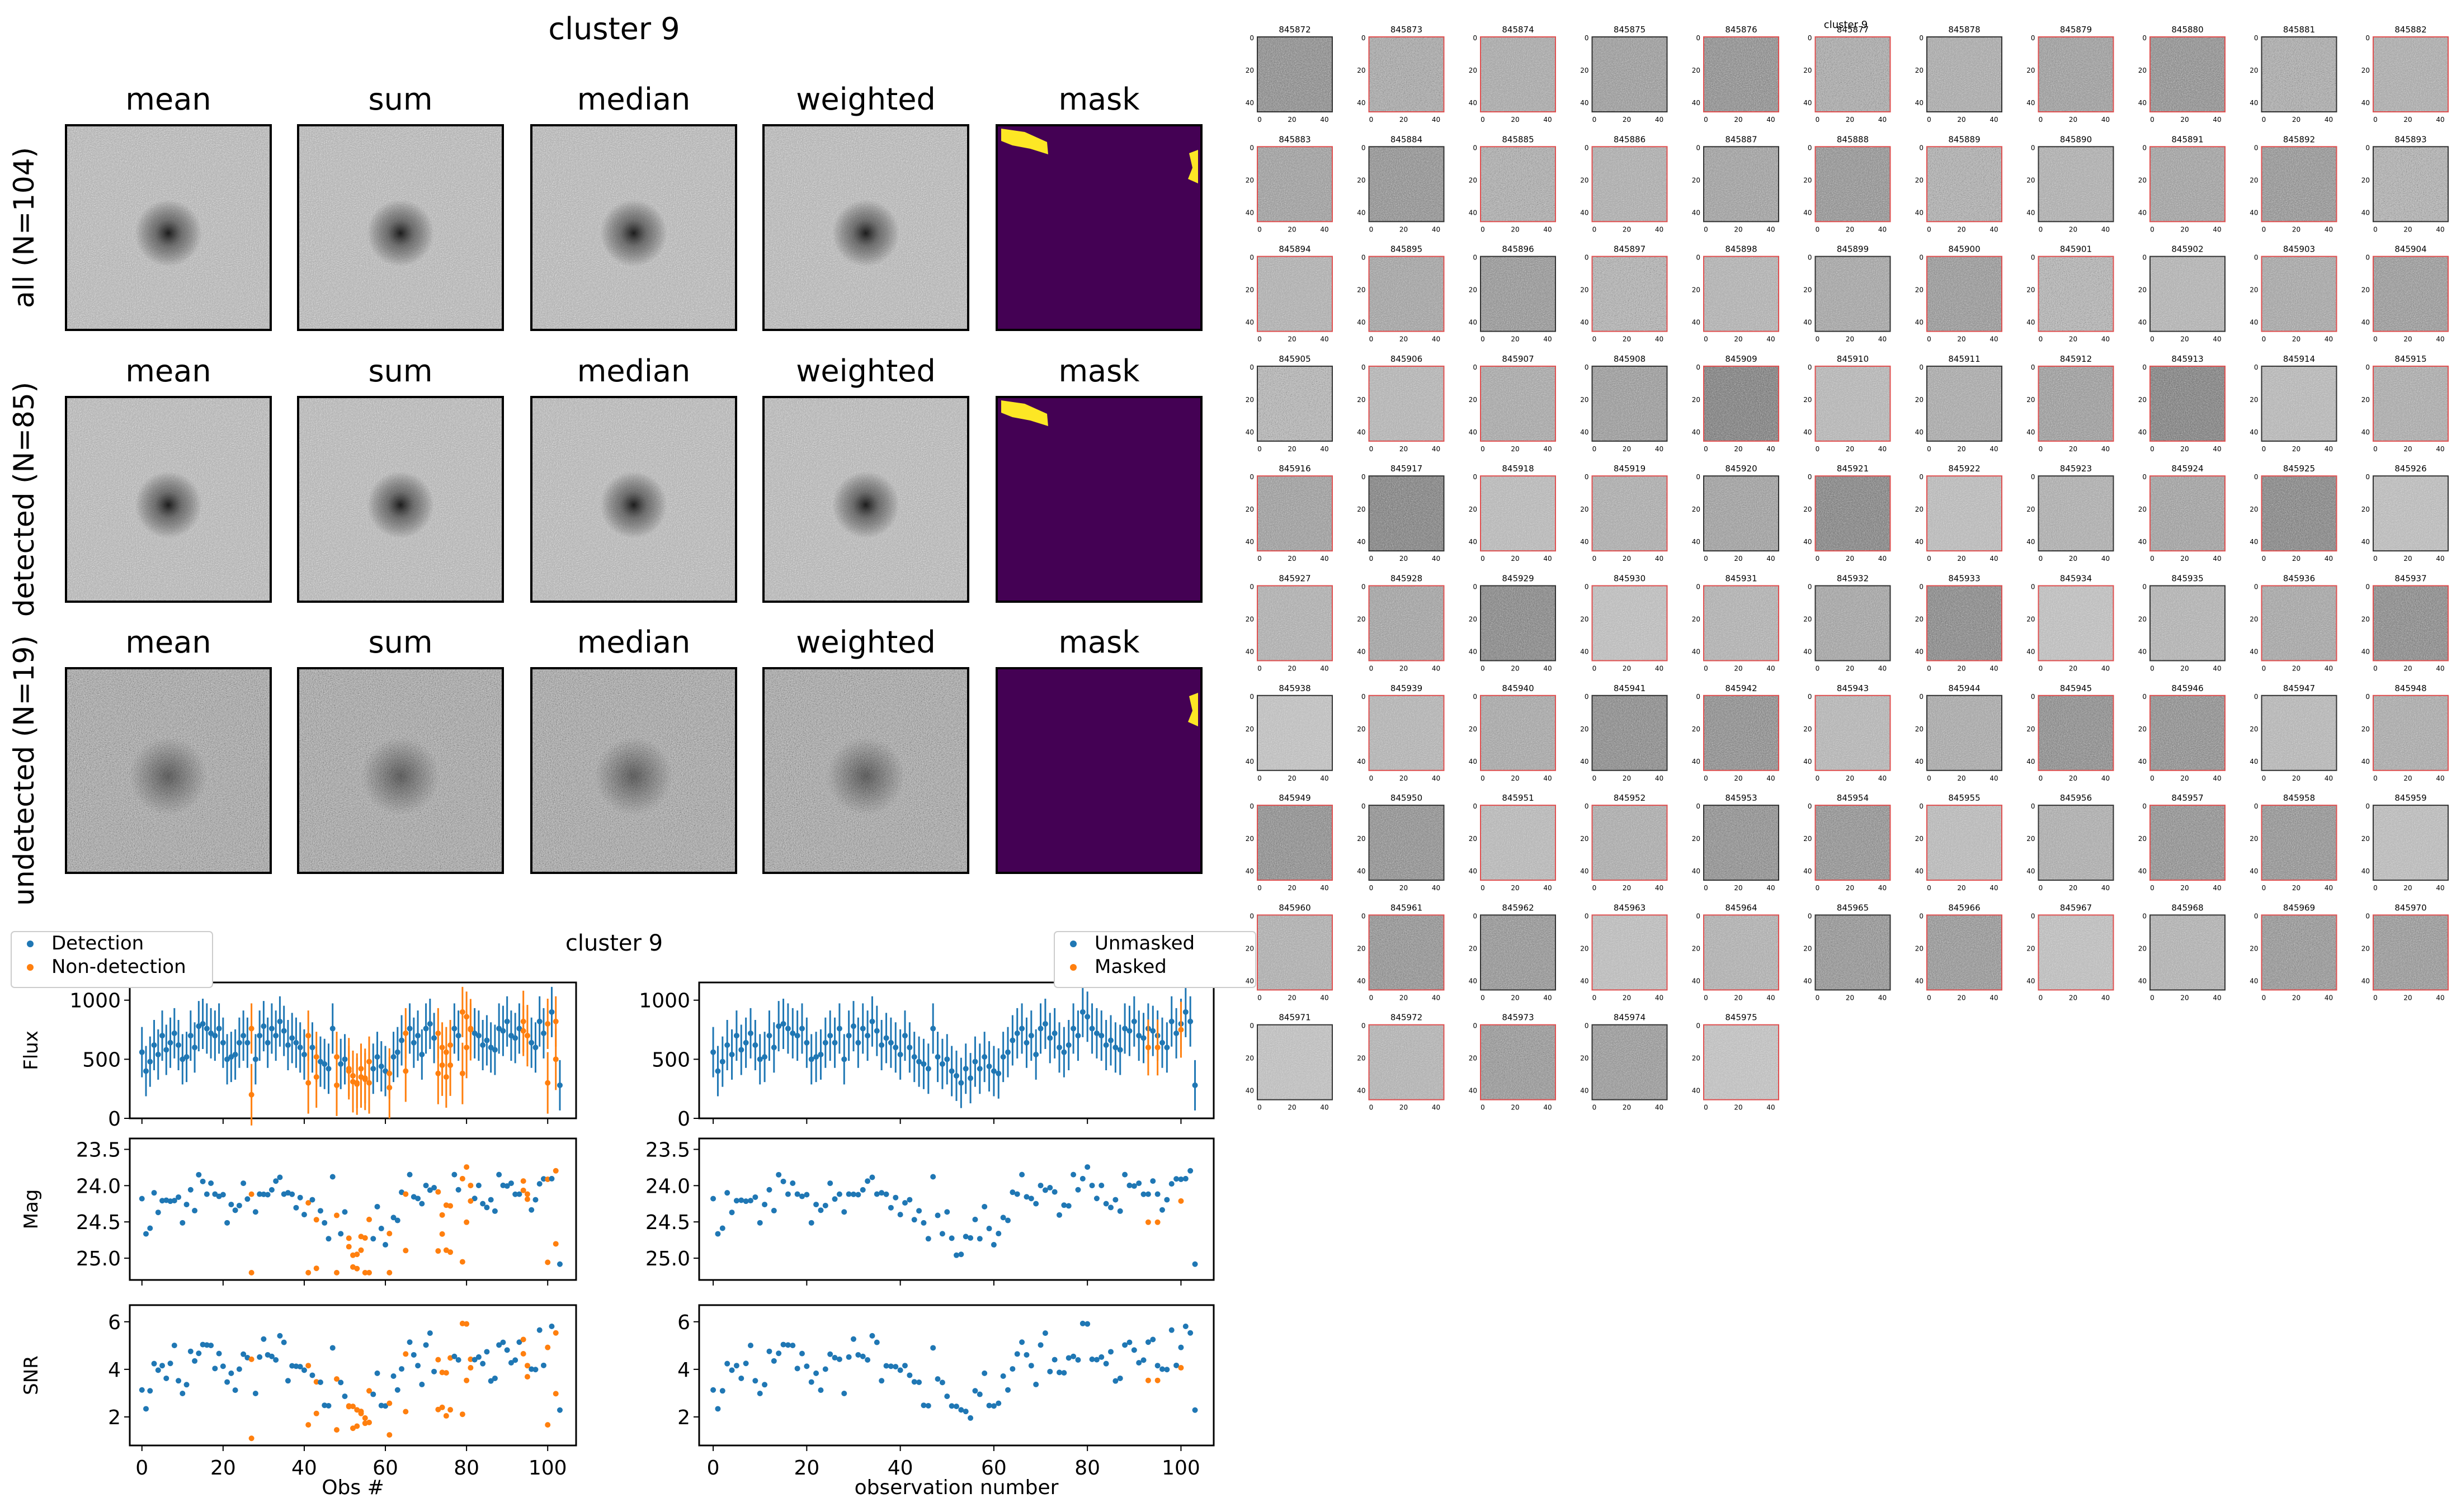 This screenshot has height=1512, width=2461. I want to click on thumbnail-id: 845931, so click(1741, 579).